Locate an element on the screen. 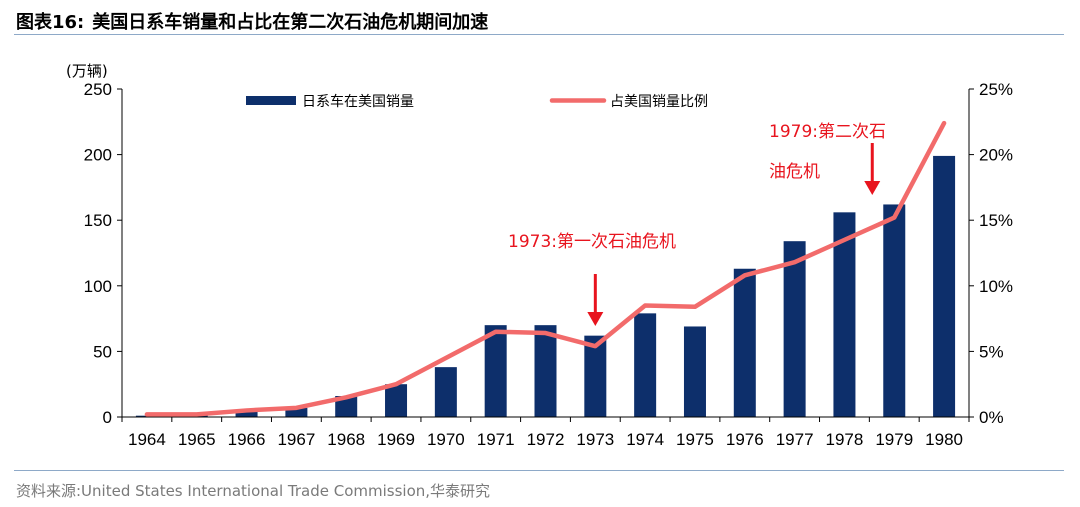 This screenshot has width=1080, height=507. bar-1967 is located at coordinates (296, 412).